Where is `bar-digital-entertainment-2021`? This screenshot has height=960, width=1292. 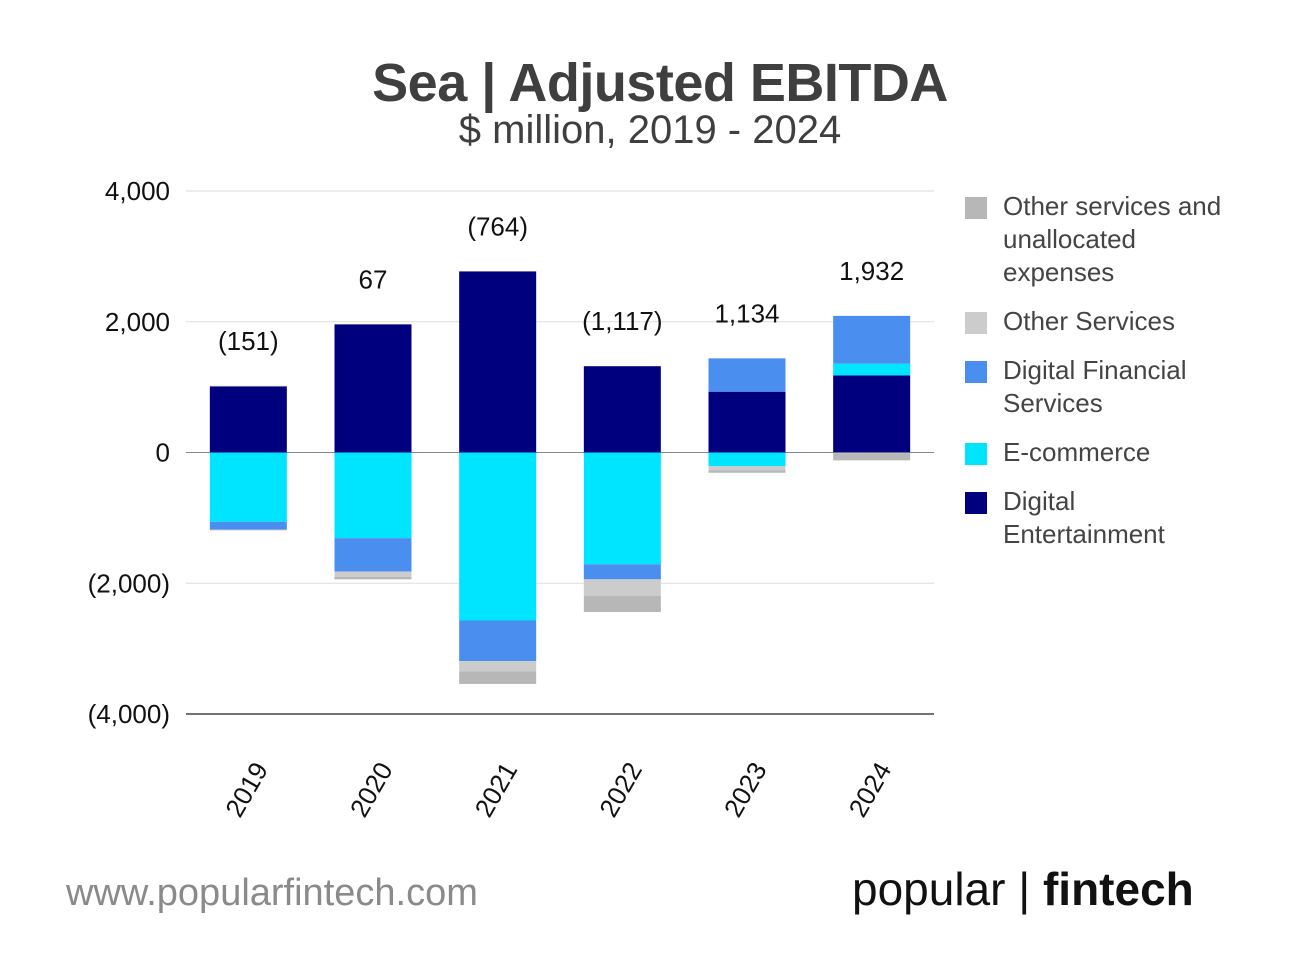 bar-digital-entertainment-2021 is located at coordinates (498, 362).